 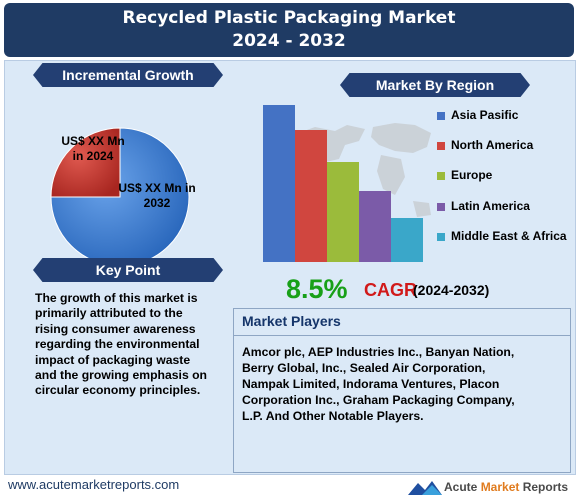 What do you see at coordinates (128, 75) in the screenshot?
I see `incremental-growth-heading: Incremental Growth` at bounding box center [128, 75].